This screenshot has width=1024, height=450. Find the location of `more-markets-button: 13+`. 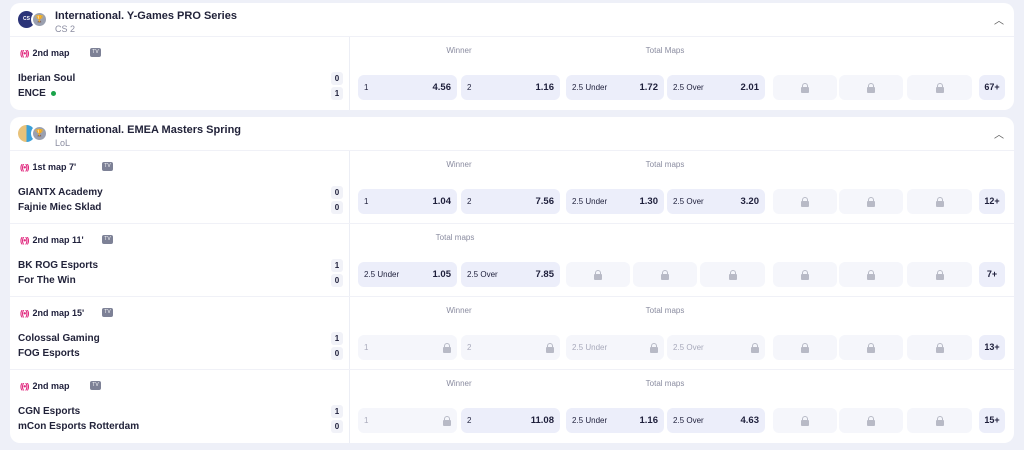

more-markets-button: 13+ is located at coordinates (992, 347).